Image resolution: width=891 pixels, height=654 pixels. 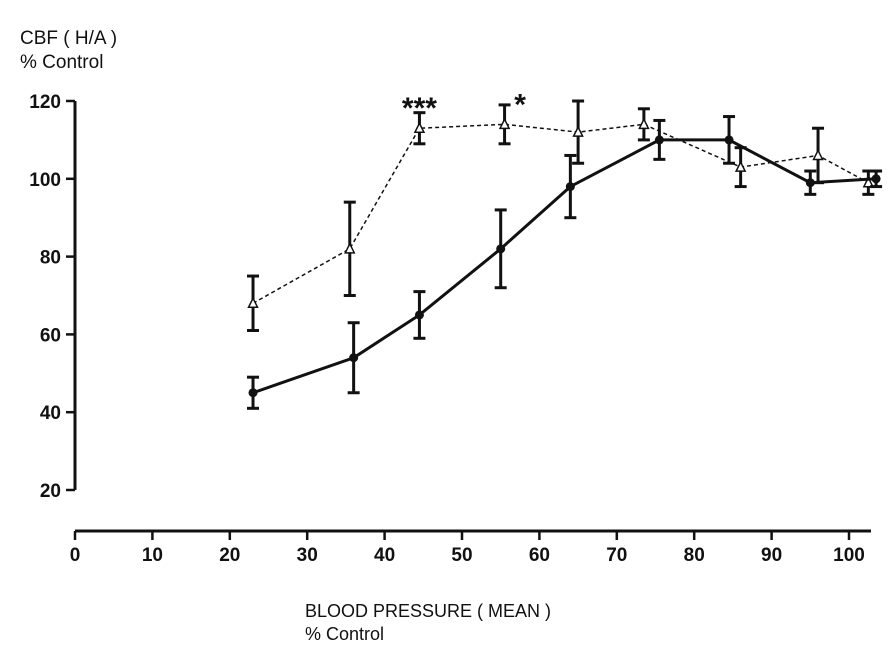 I want to click on x-axis-title: BLOOD PRESSURE ( MEAN ) % Control, so click(x=428, y=622).